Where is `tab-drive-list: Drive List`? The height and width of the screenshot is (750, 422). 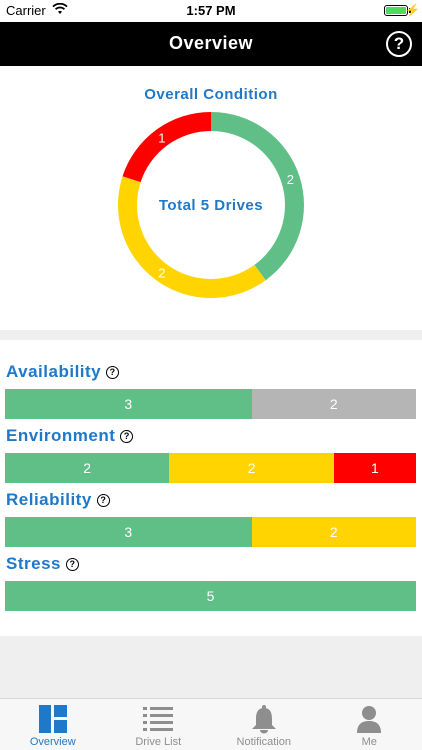 tab-drive-list: Drive List is located at coordinates (159, 724).